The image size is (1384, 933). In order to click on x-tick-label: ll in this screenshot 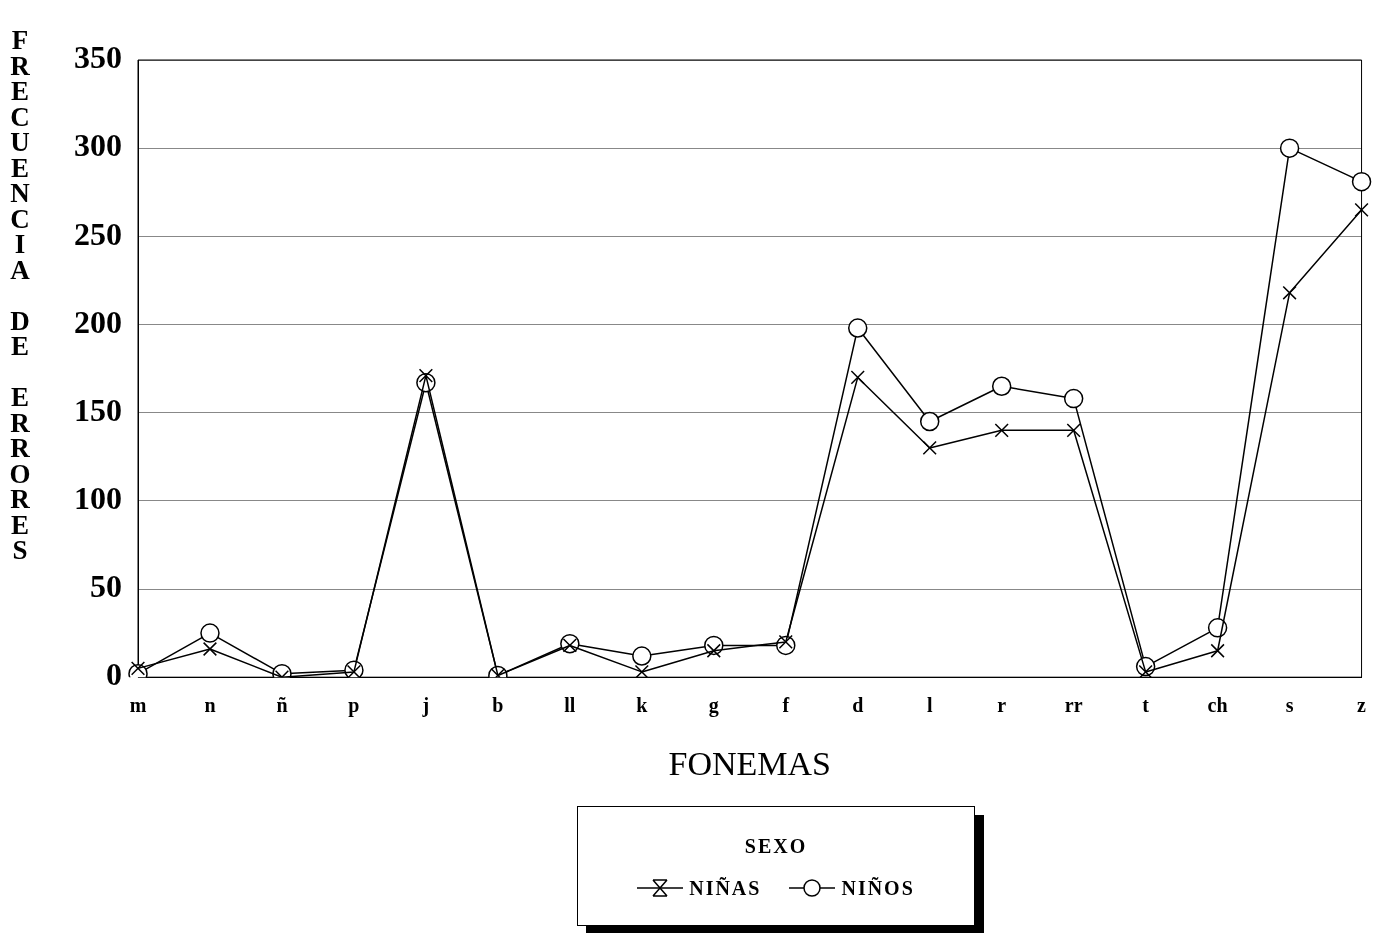, I will do `click(570, 705)`.